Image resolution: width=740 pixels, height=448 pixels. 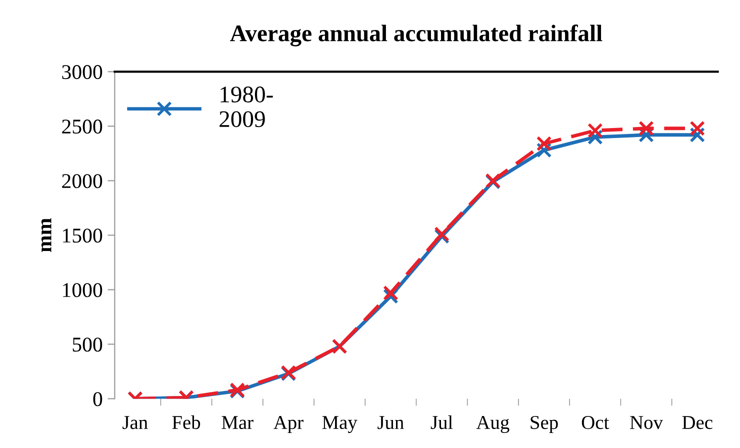 I want to click on y-tick-label: 2000, so click(x=82, y=181).